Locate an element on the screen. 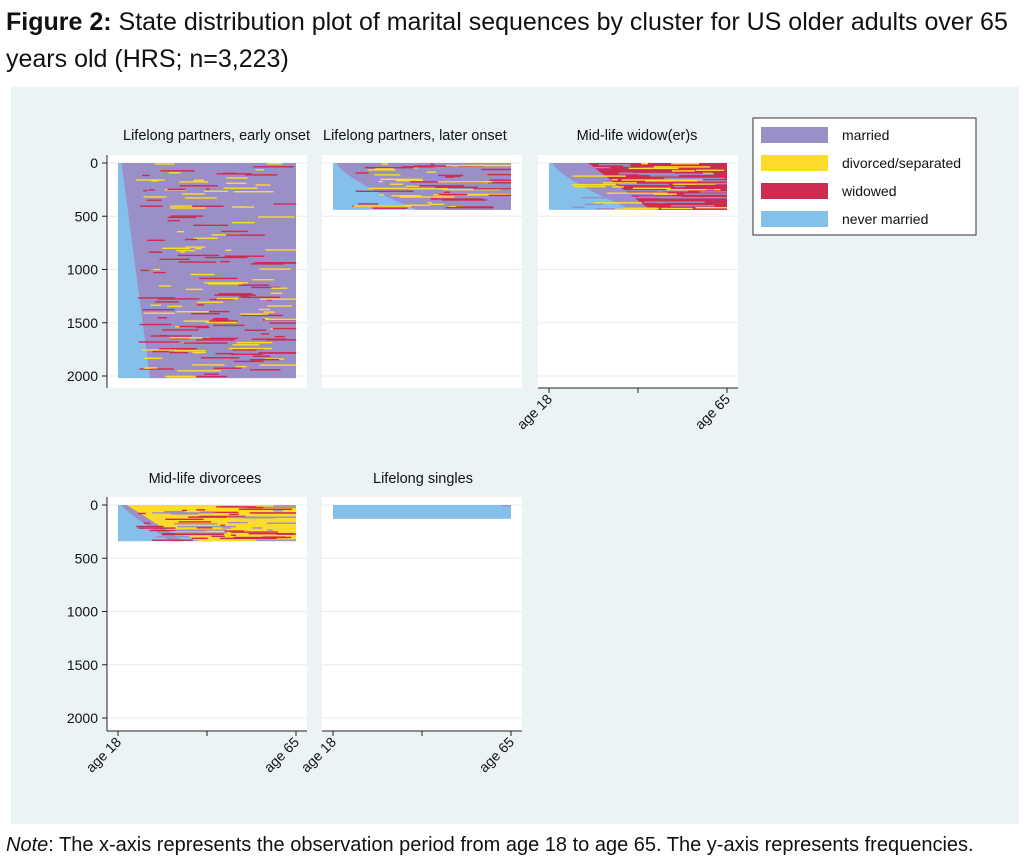  legend-label: never married is located at coordinates (885, 219).